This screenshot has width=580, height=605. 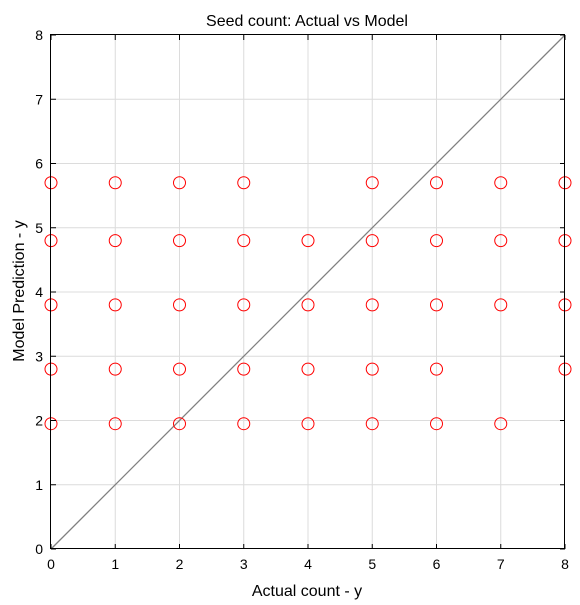 What do you see at coordinates (437, 564) in the screenshot?
I see `x-tick-label: 6` at bounding box center [437, 564].